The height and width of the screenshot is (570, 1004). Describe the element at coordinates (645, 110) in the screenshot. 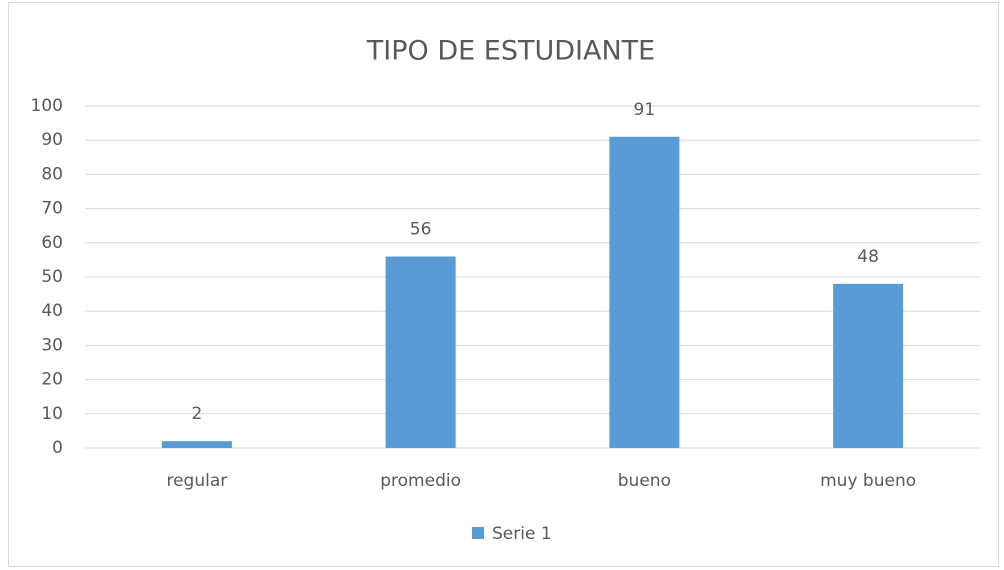

I see `data-label: 91` at that location.